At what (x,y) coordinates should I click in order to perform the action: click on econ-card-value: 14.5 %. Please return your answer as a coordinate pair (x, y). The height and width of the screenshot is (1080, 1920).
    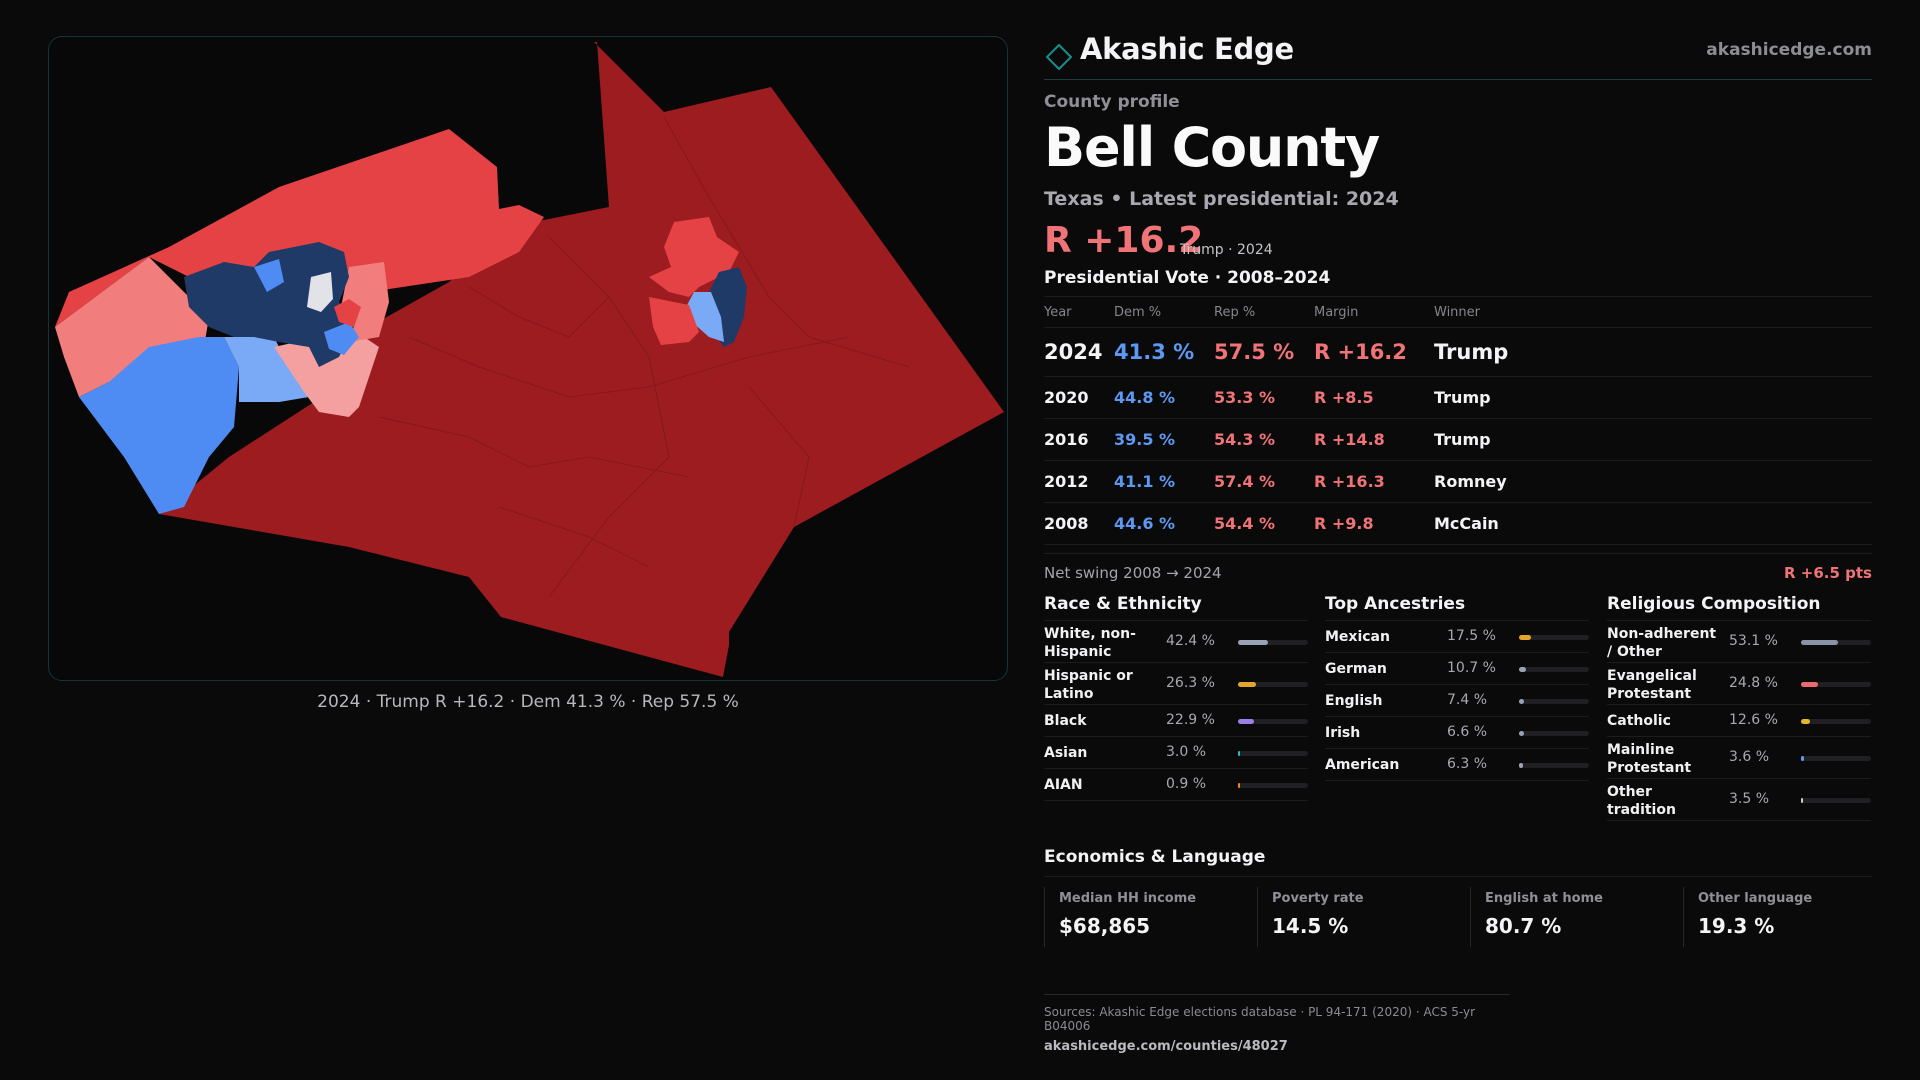
    Looking at the image, I should click on (1310, 926).